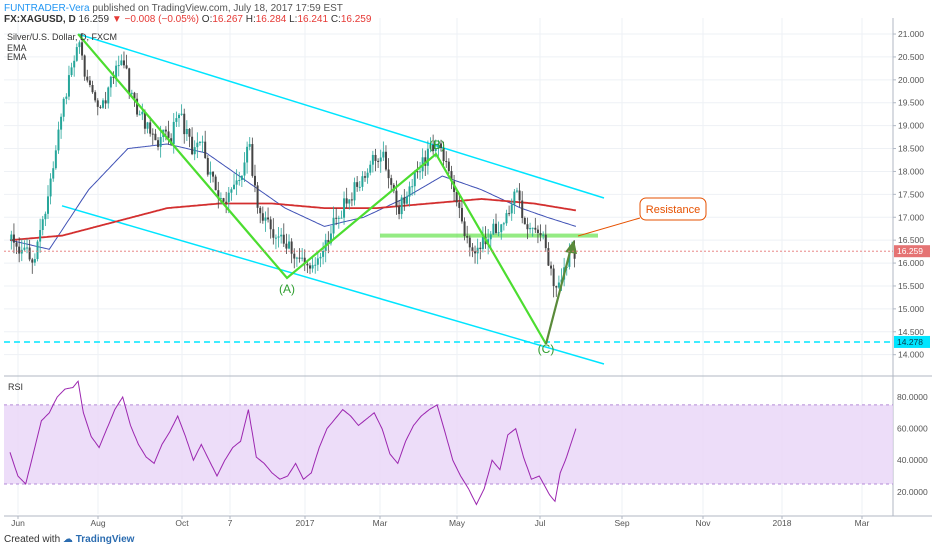 The image size is (932, 555). What do you see at coordinates (47, 8) in the screenshot?
I see `author-link: FUNTRADER-Vera` at bounding box center [47, 8].